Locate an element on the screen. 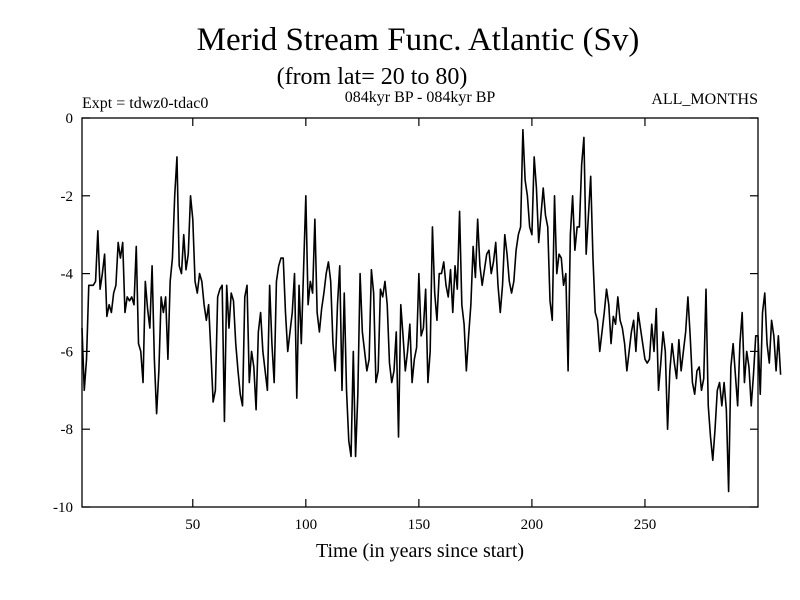 This screenshot has width=800, height=600. chart-subtitle: (from lat= 20 to 80) is located at coordinates (372, 77).